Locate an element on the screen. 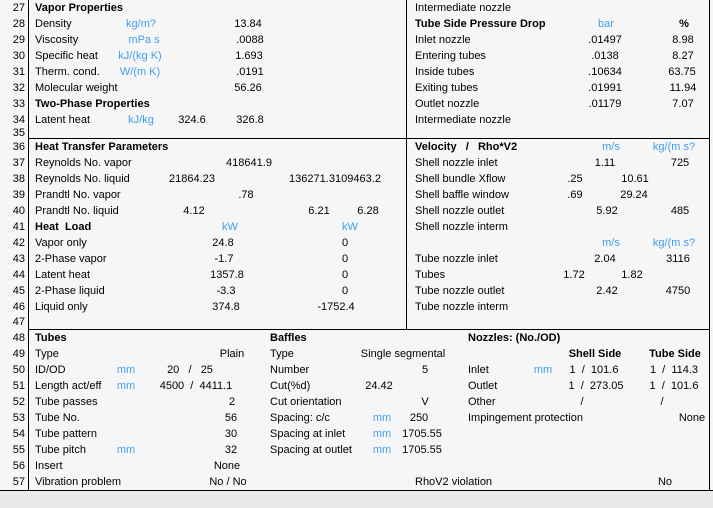 Image resolution: width=713 pixels, height=508 pixels. cell-31-5: 63.75 is located at coordinates (682, 72).